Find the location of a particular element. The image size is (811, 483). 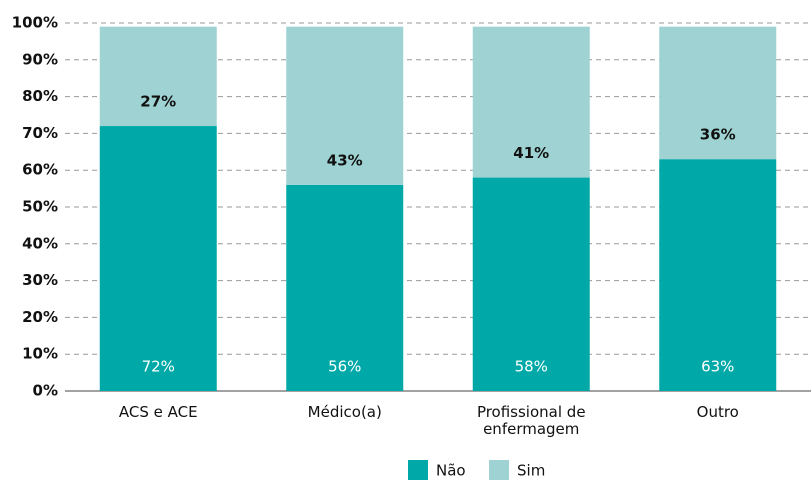

value-label: 63% is located at coordinates (717, 367).